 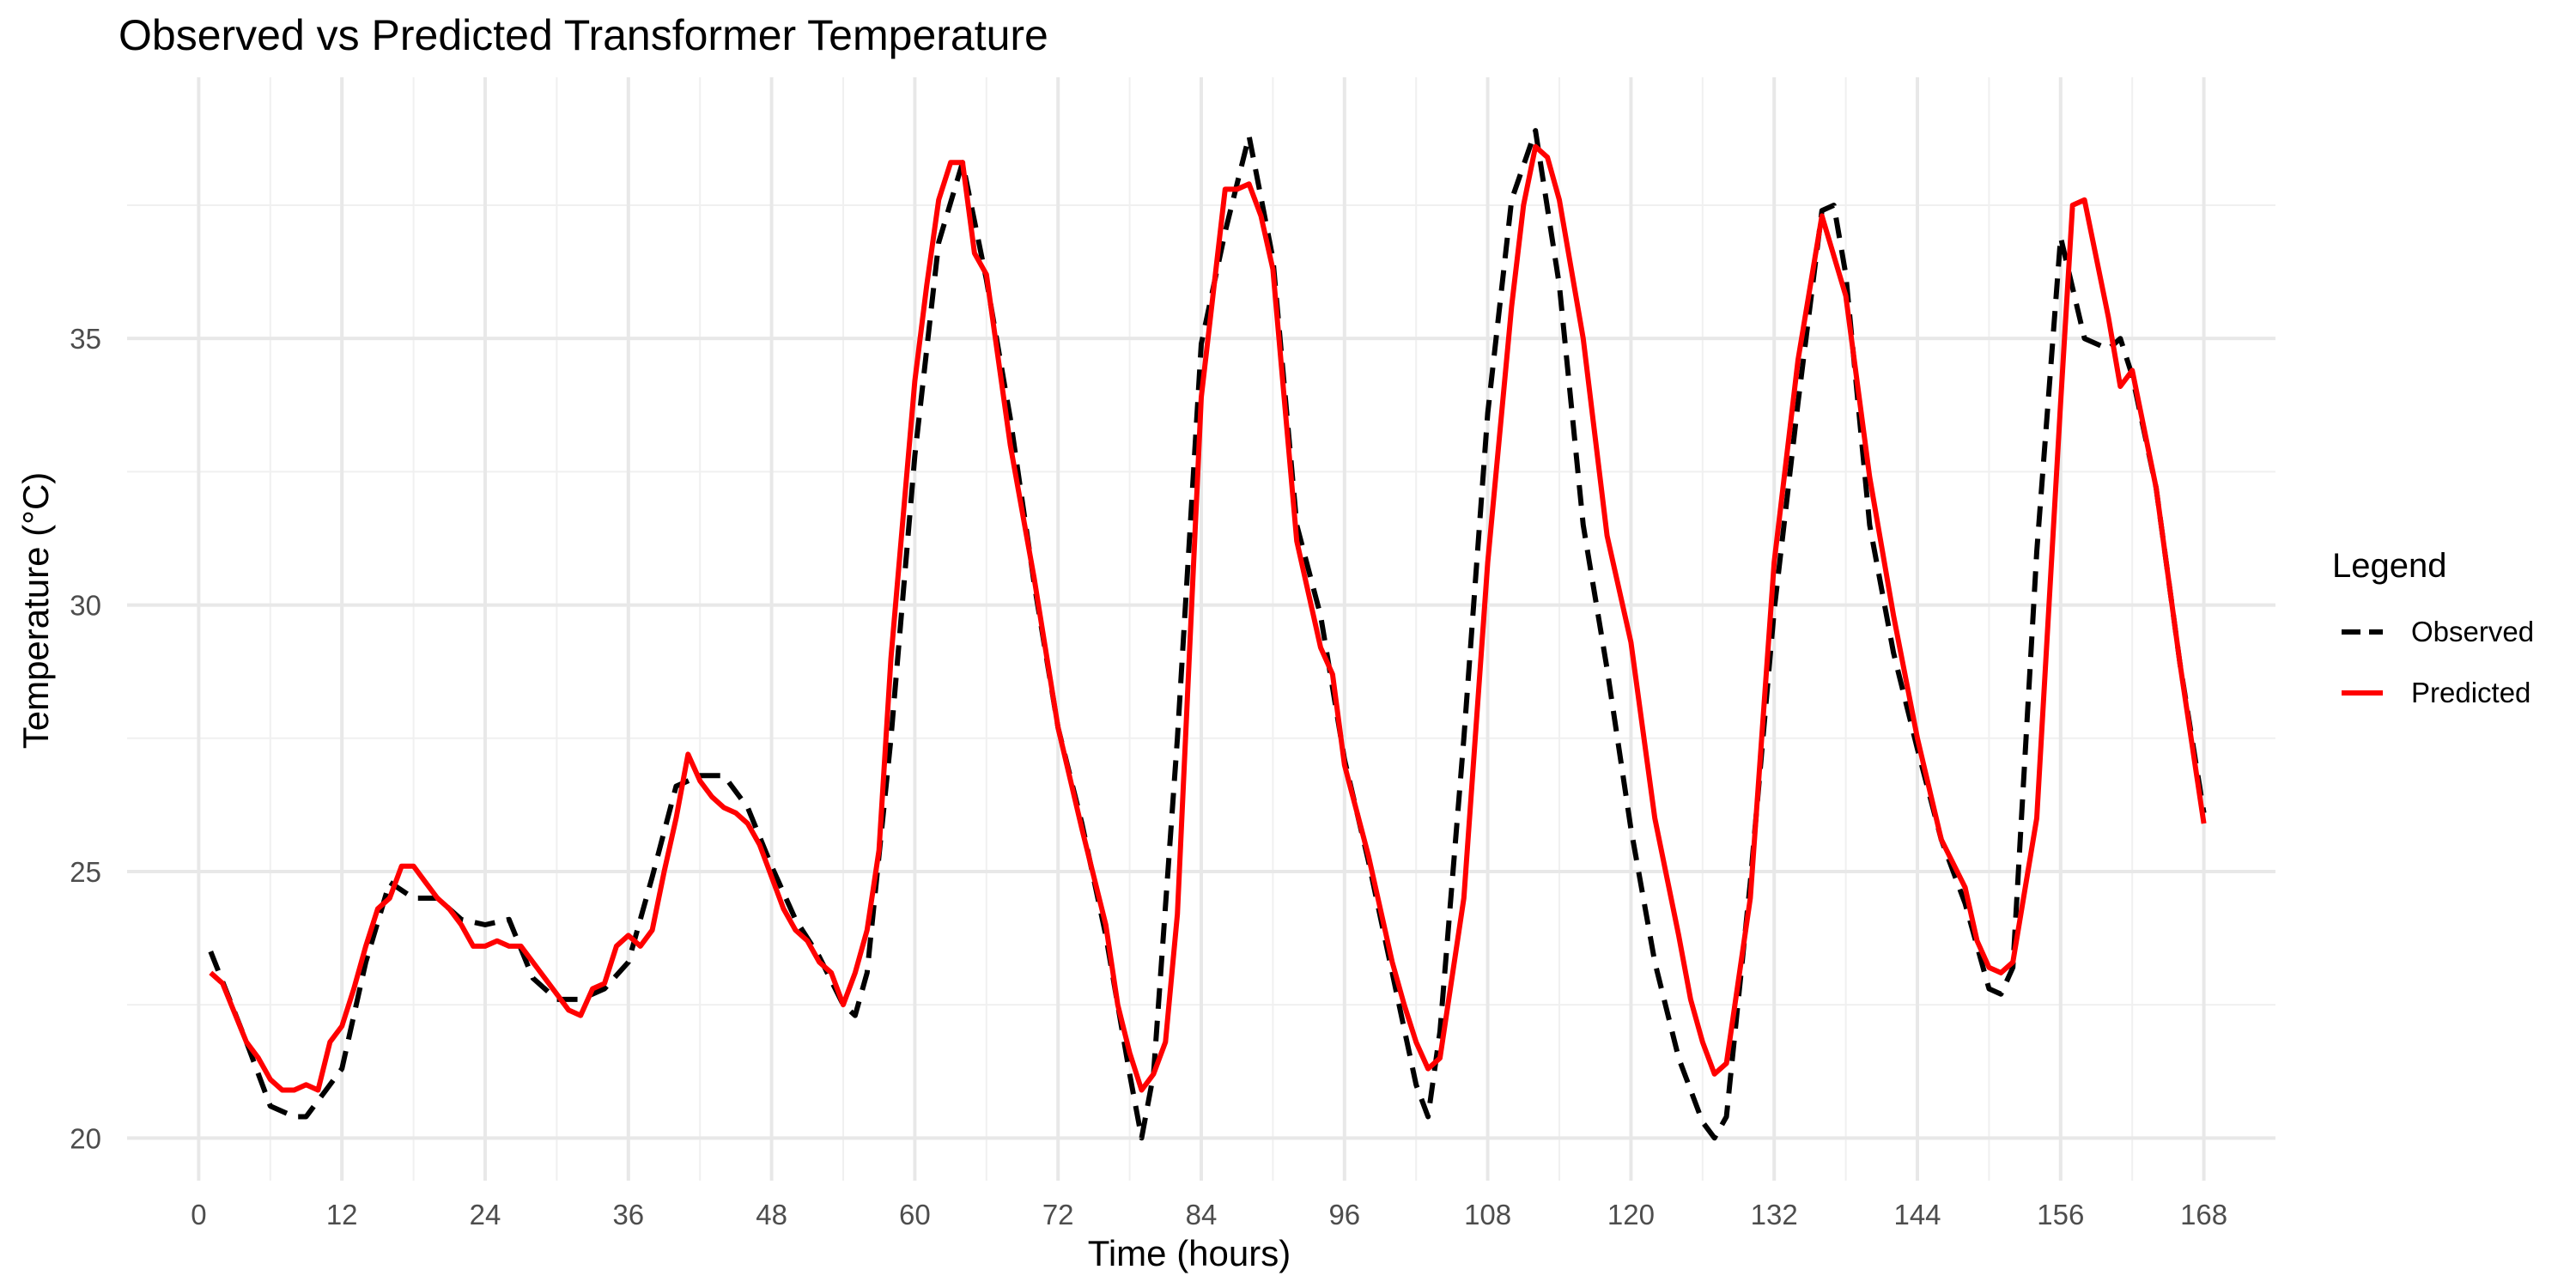 What do you see at coordinates (771, 1214) in the screenshot?
I see `x-tick-label: 48` at bounding box center [771, 1214].